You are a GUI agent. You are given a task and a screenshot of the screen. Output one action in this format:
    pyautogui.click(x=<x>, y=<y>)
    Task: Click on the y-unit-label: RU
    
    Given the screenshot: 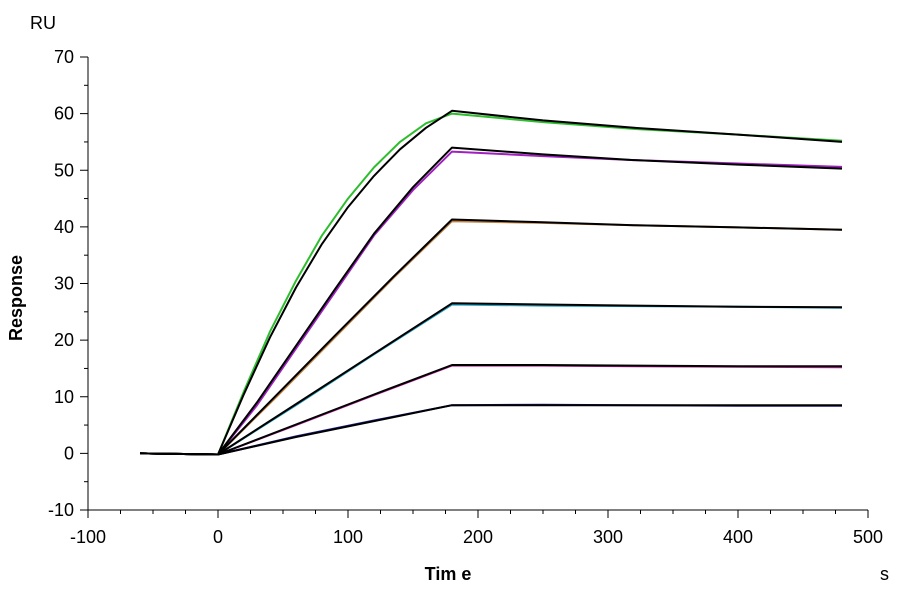 What is the action you would take?
    pyautogui.click(x=43, y=23)
    